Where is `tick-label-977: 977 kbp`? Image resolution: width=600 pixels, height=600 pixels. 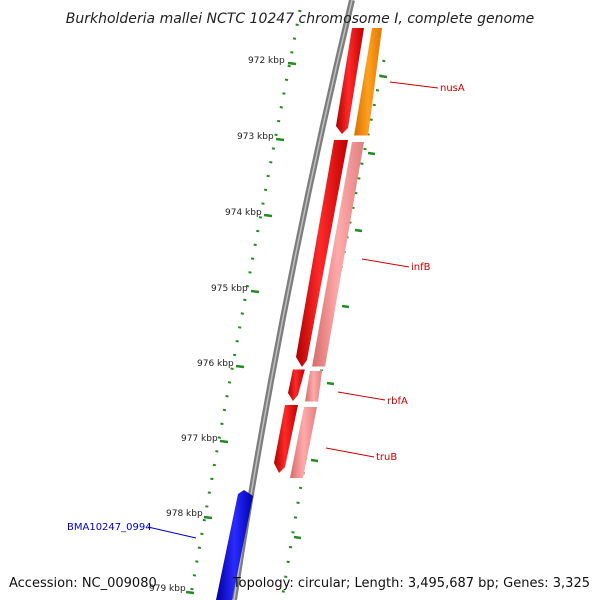
tick-label-977: 977 kbp is located at coordinates (199, 439).